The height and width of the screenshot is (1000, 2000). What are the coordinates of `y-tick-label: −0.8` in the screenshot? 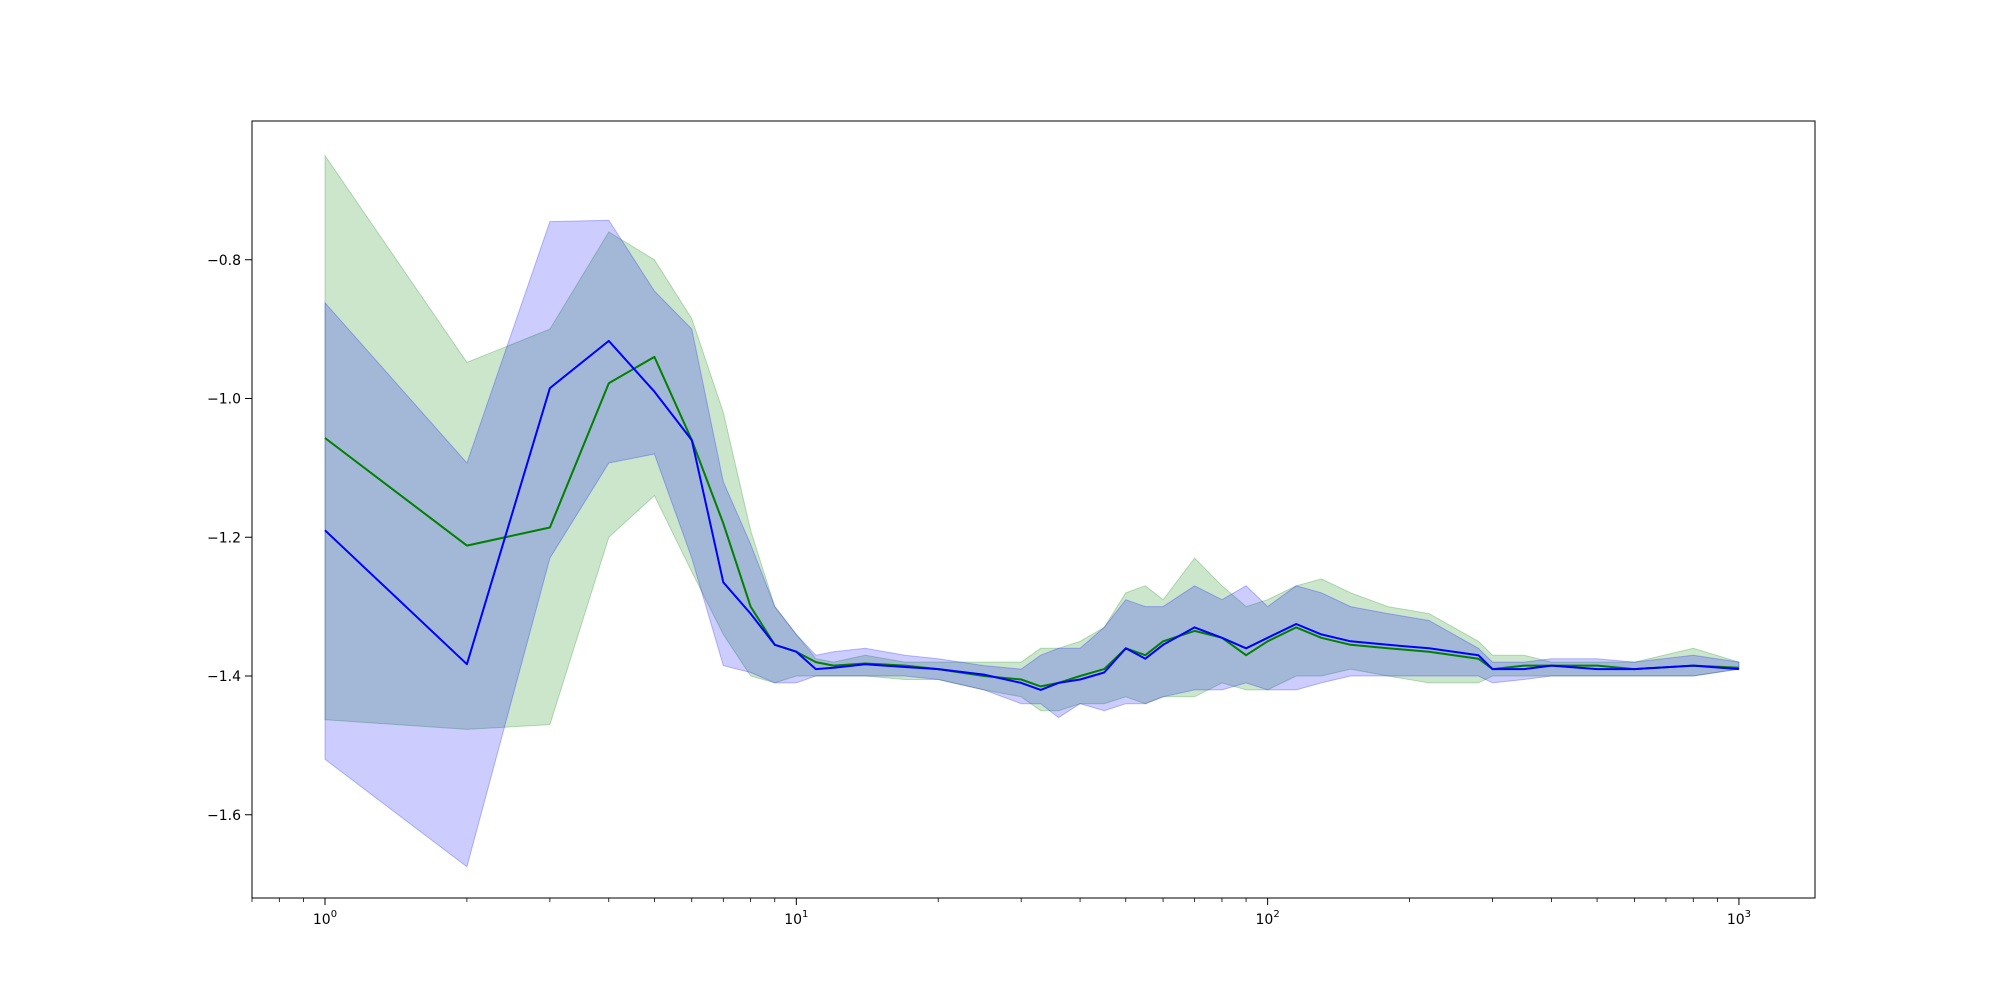 It's located at (224, 261).